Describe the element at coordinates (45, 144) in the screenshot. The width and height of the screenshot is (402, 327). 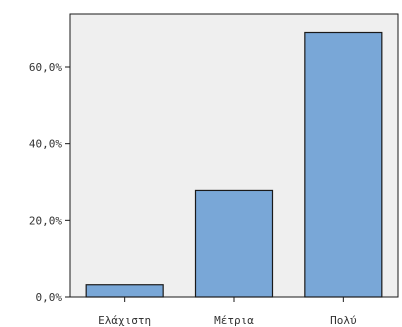
I see `y-tick-label: 40,0%` at that location.